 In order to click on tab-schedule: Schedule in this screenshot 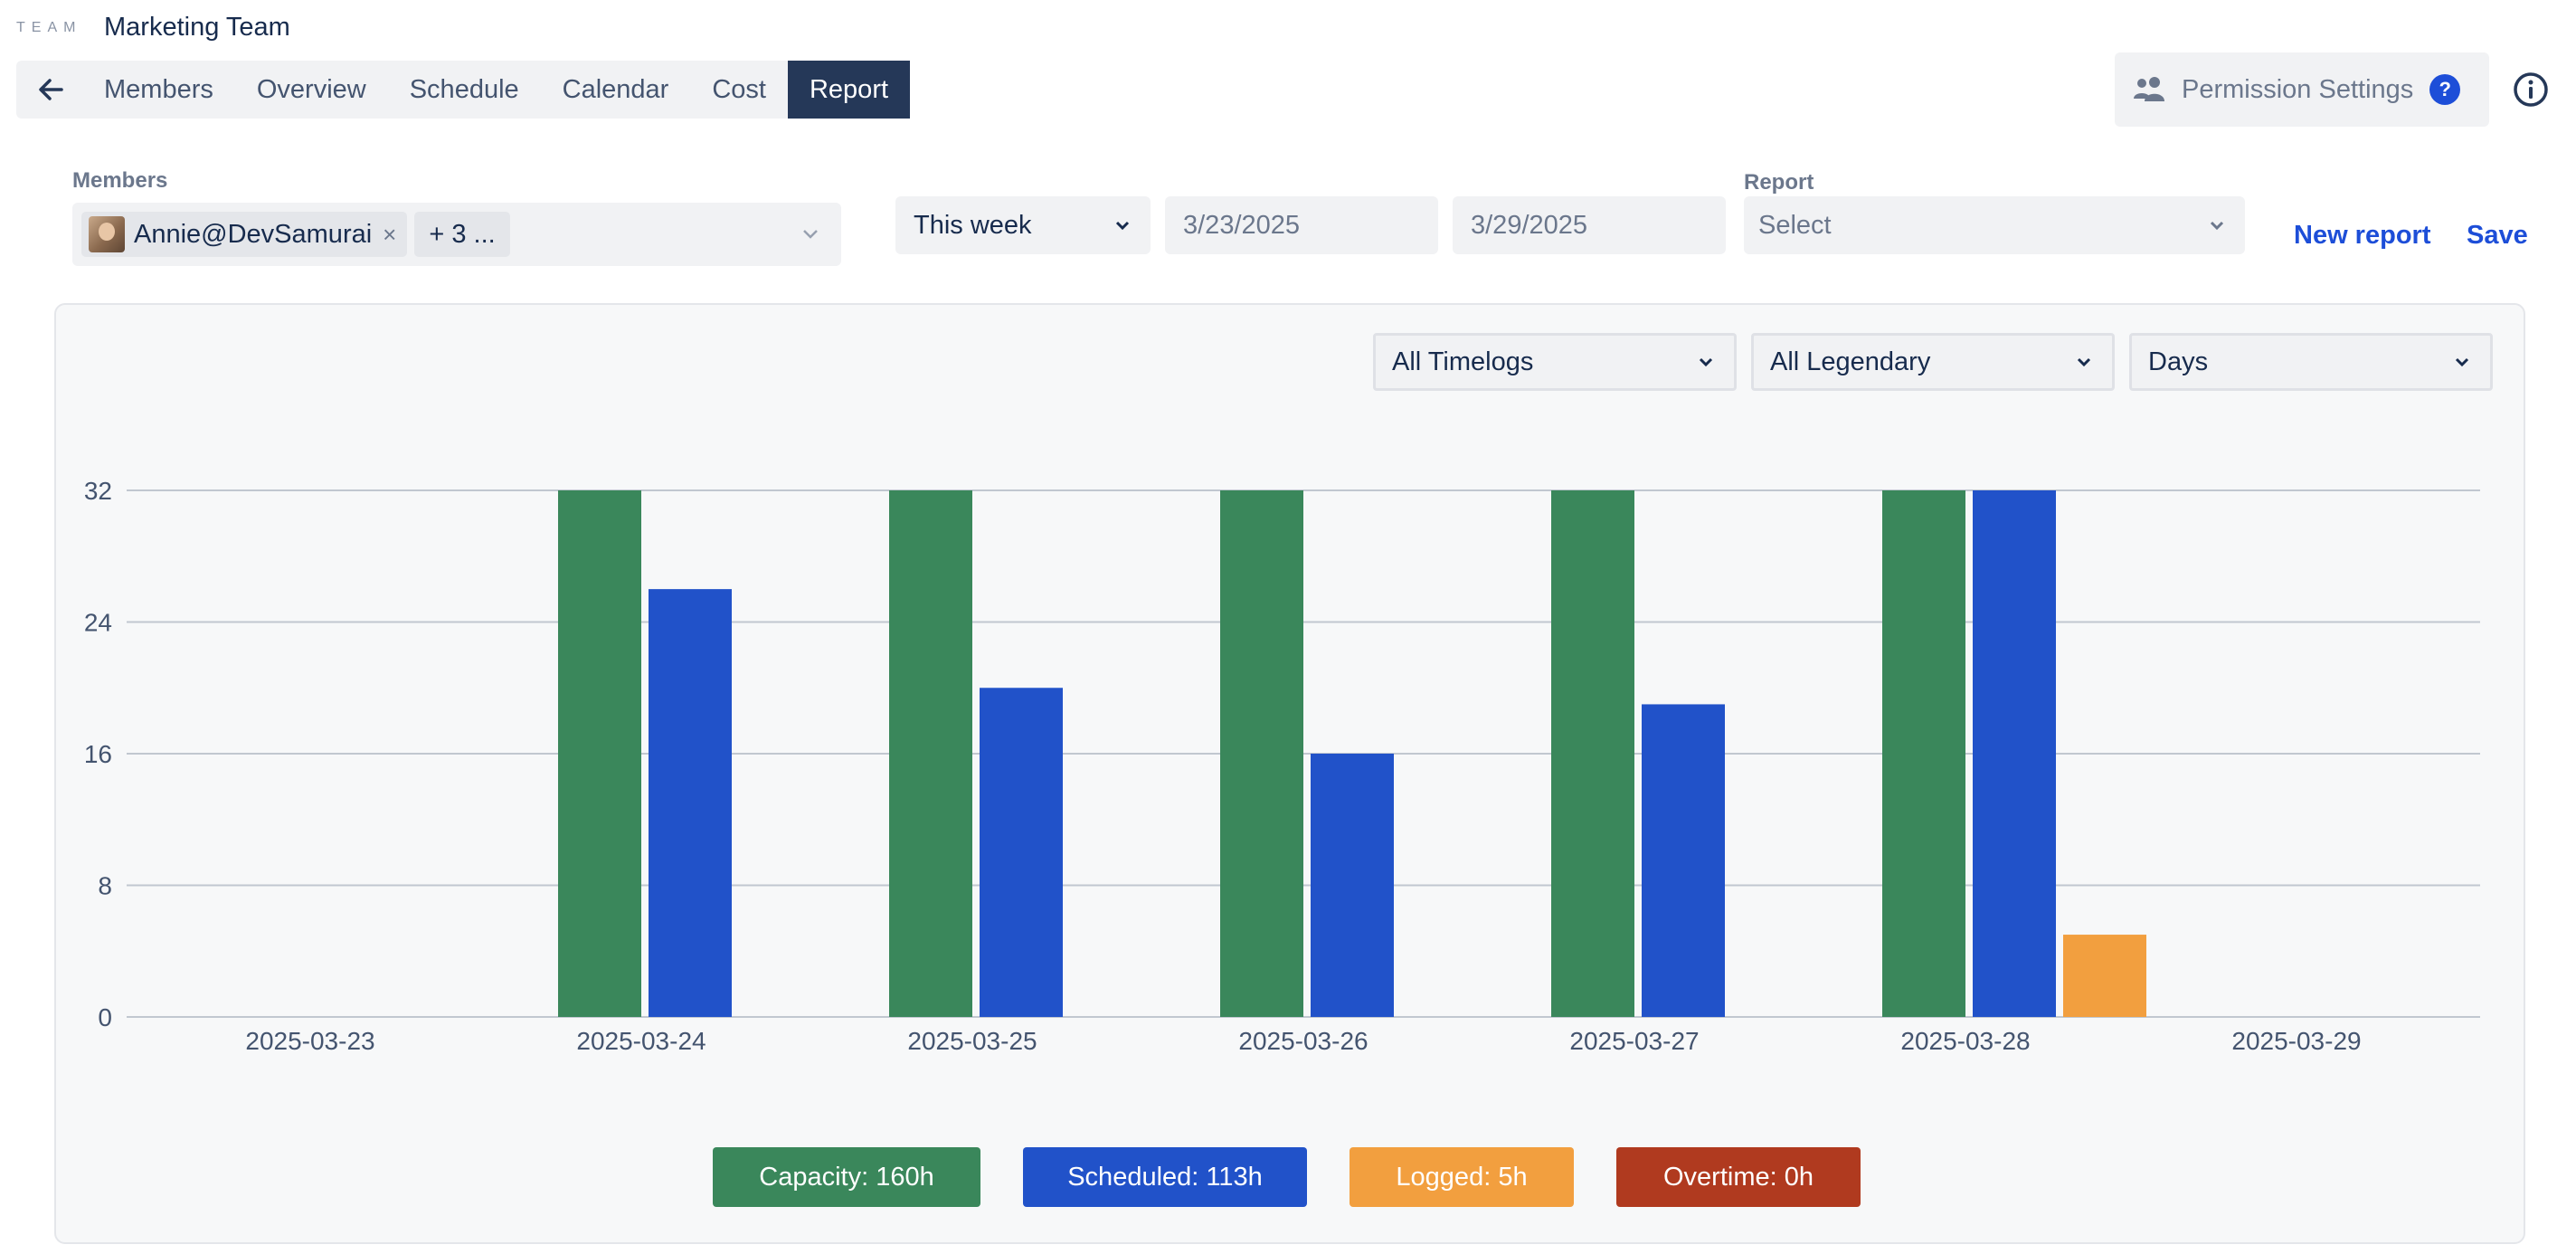, I will do `click(464, 89)`.